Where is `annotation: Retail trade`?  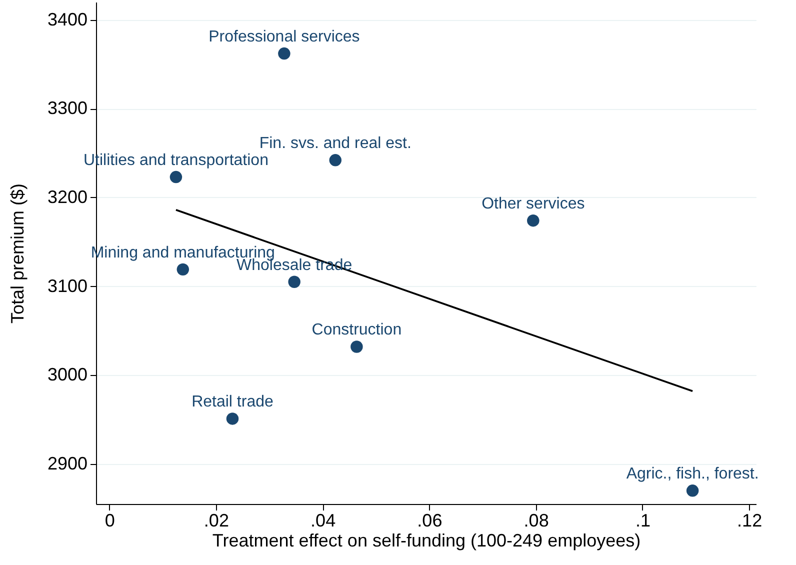
annotation: Retail trade is located at coordinates (233, 402).